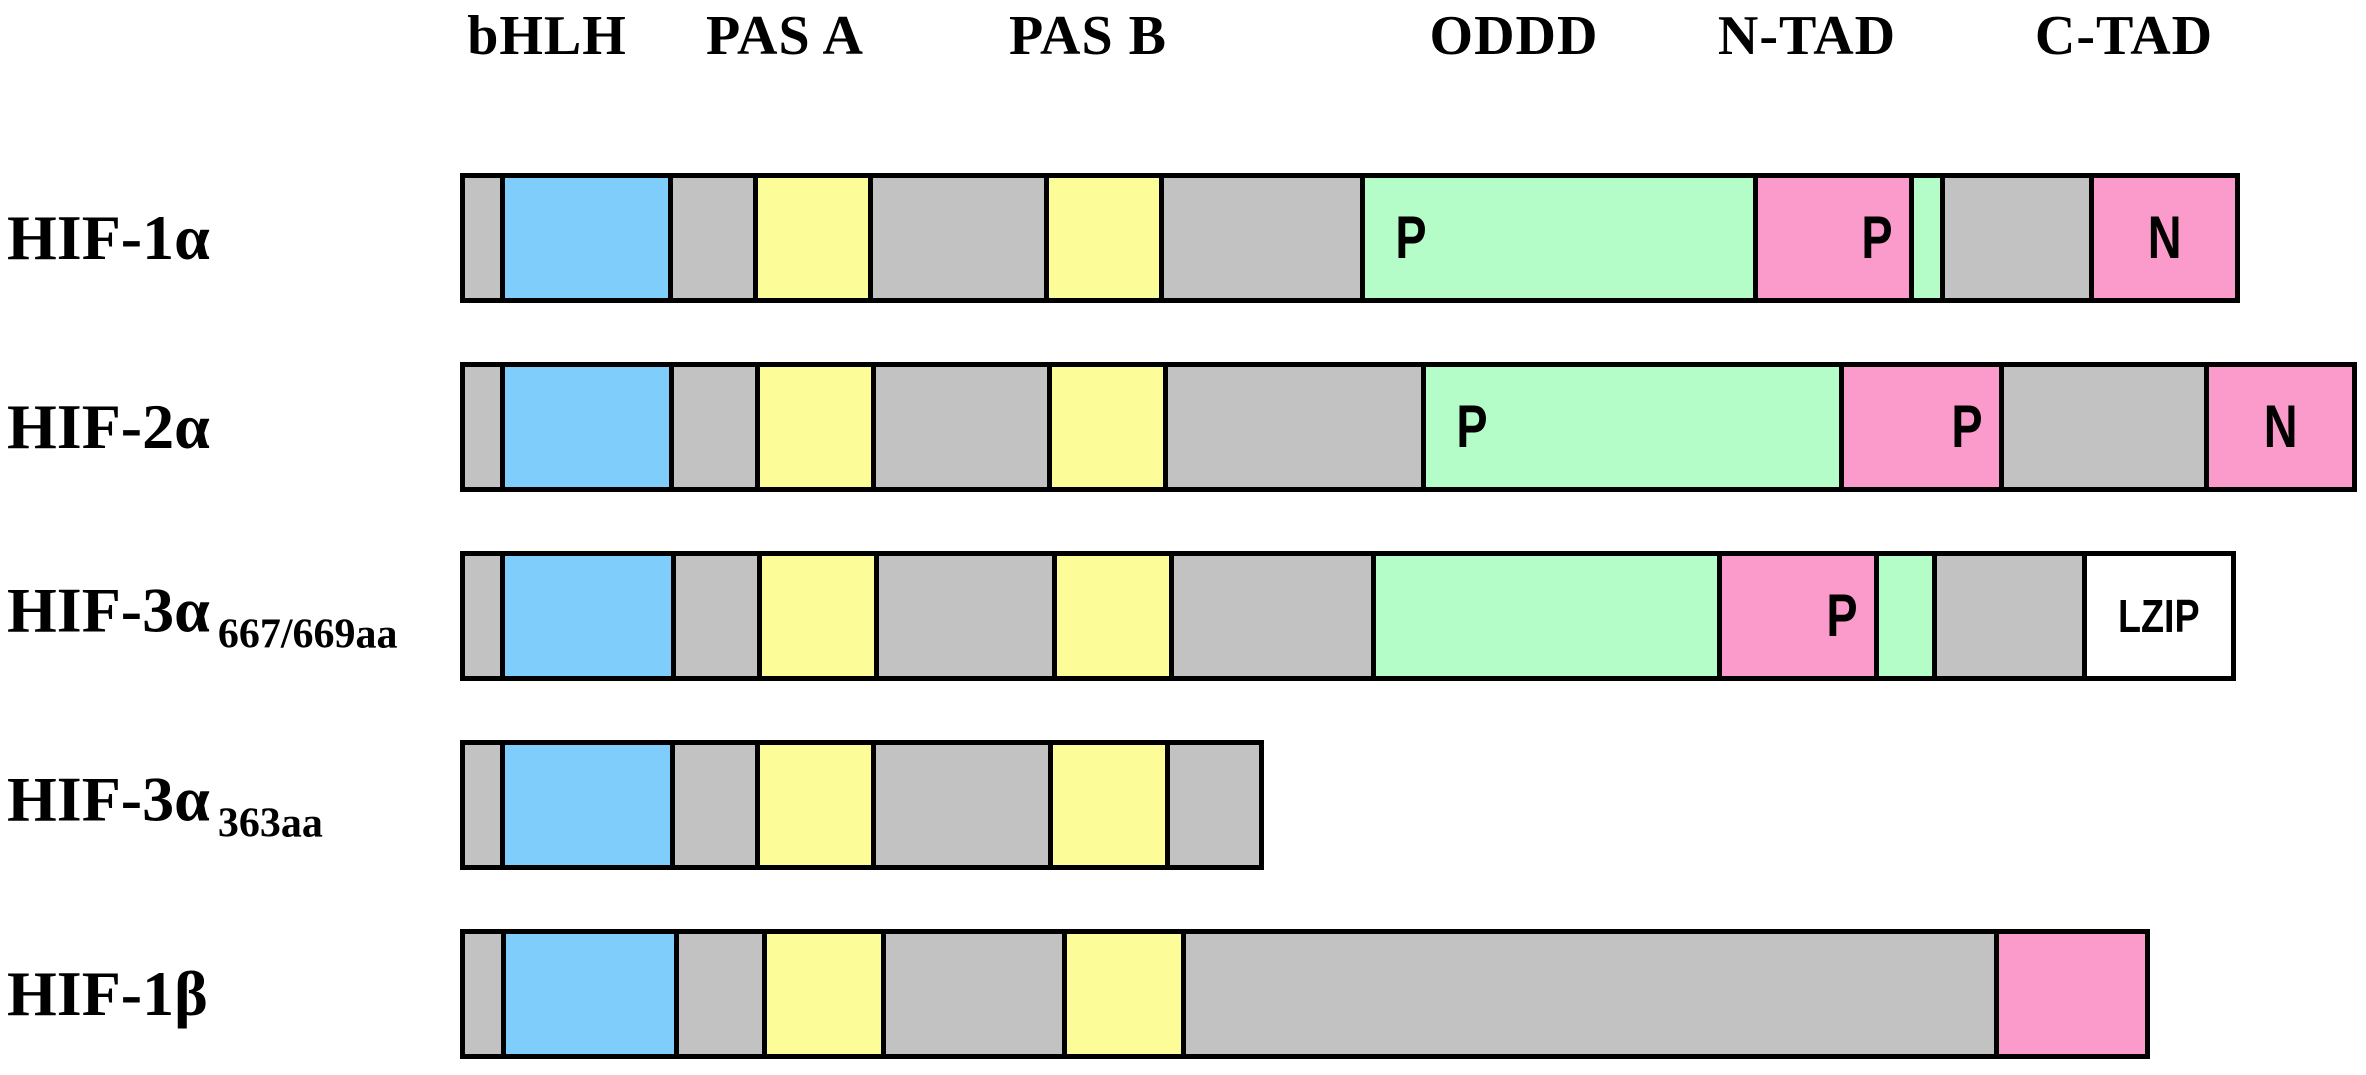 The image size is (2366, 1075). Describe the element at coordinates (1807, 36) in the screenshot. I see `column-label-n-tad: N-TAD` at that location.